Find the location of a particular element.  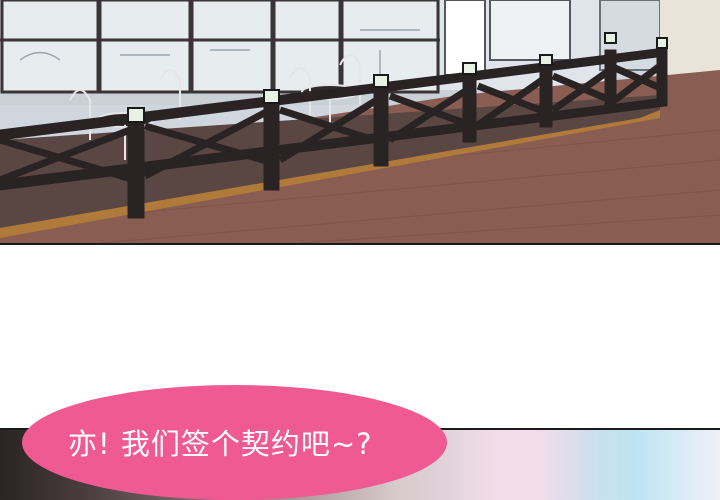

speech-bubble is located at coordinates (234, 442).